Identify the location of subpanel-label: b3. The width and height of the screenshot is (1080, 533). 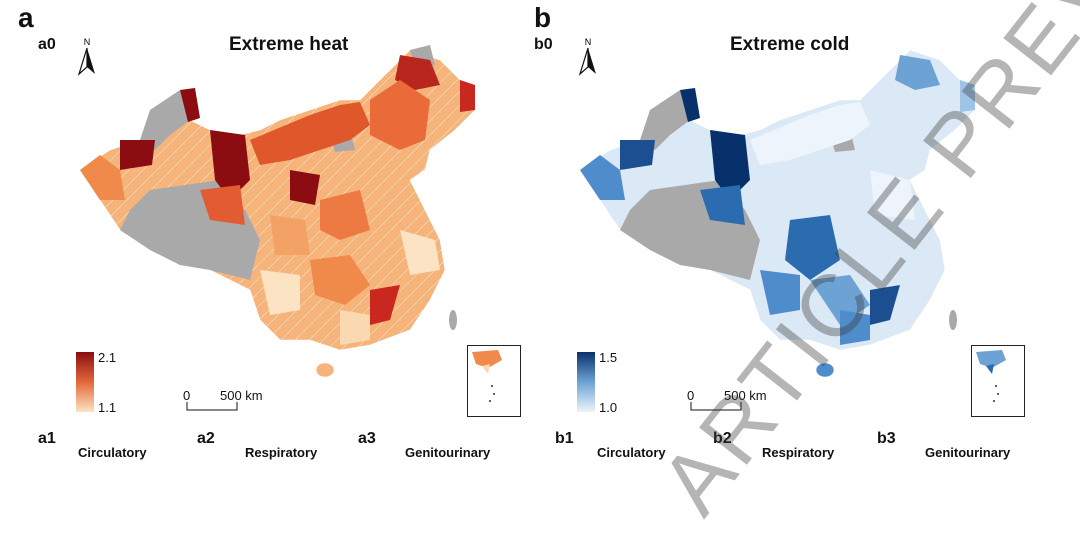
(886, 438).